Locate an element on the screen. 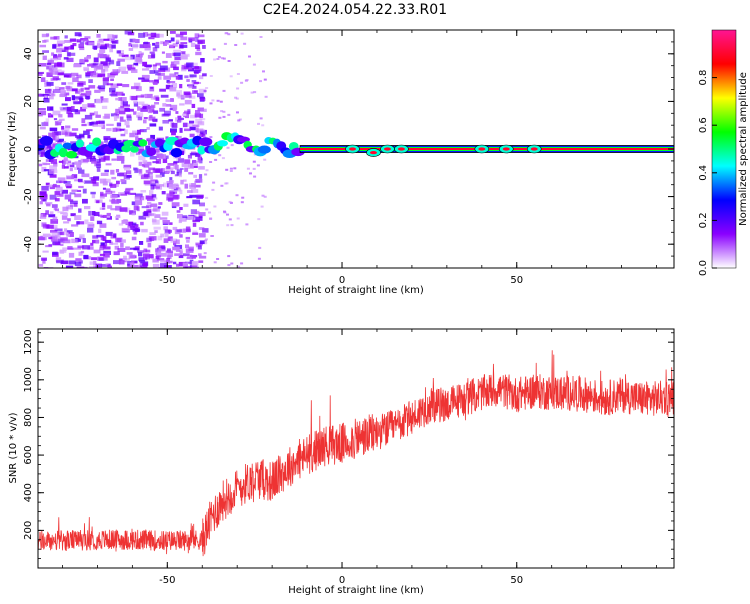 The image size is (750, 604). spectrogram-y-tick-label: 20 is located at coordinates (28, 101).